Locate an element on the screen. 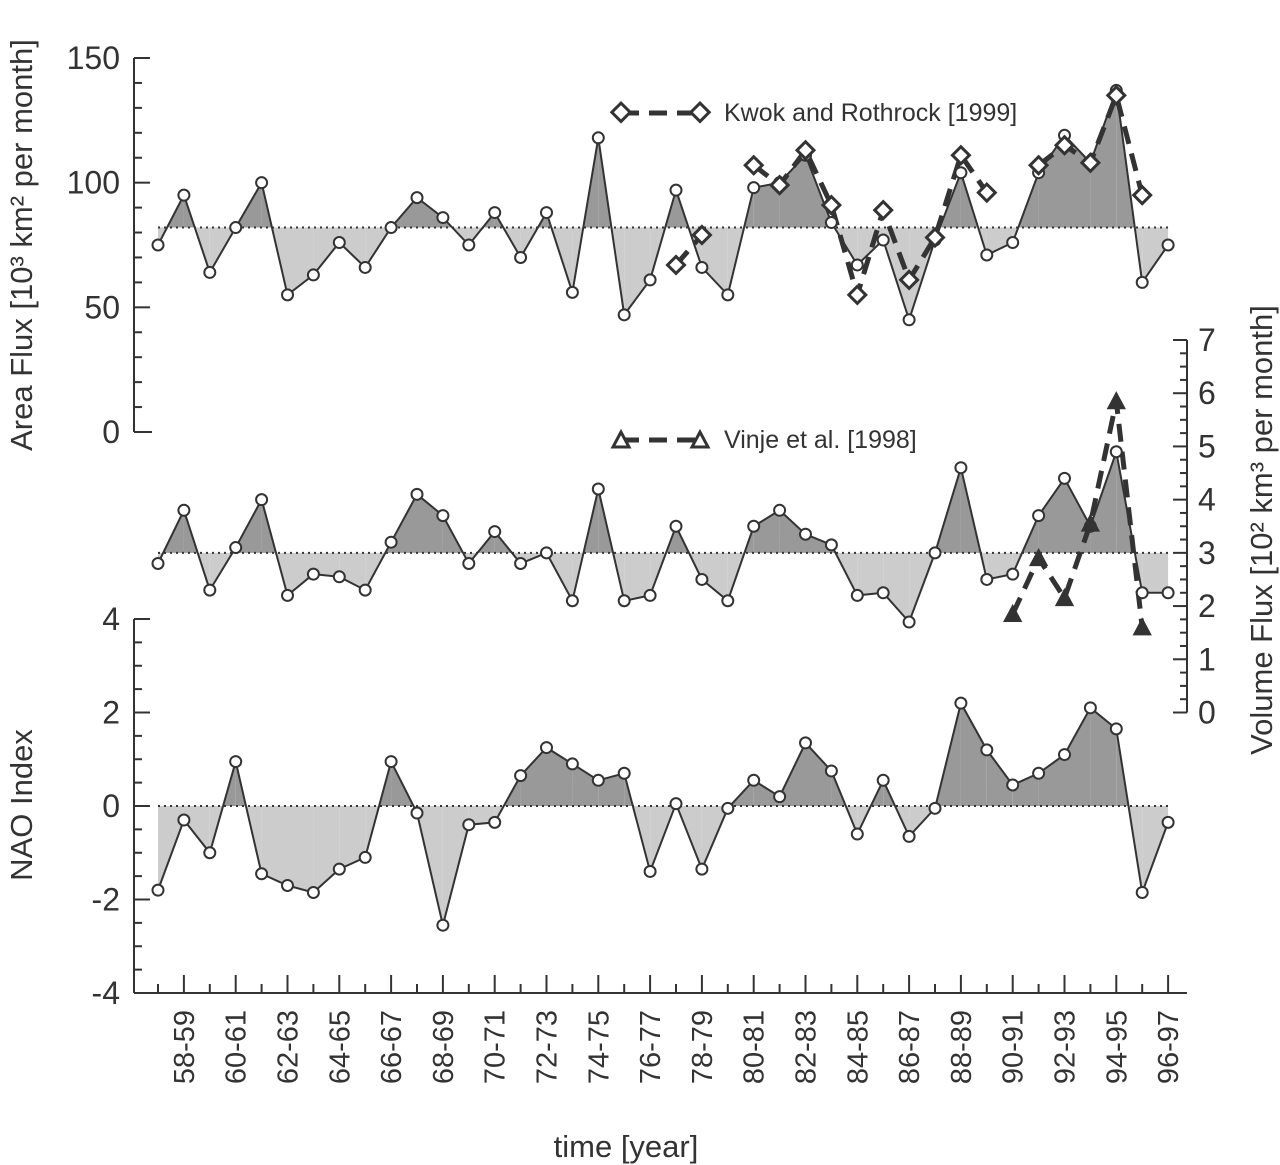 The width and height of the screenshot is (1280, 1165). volume-series-line is located at coordinates (663, 535).